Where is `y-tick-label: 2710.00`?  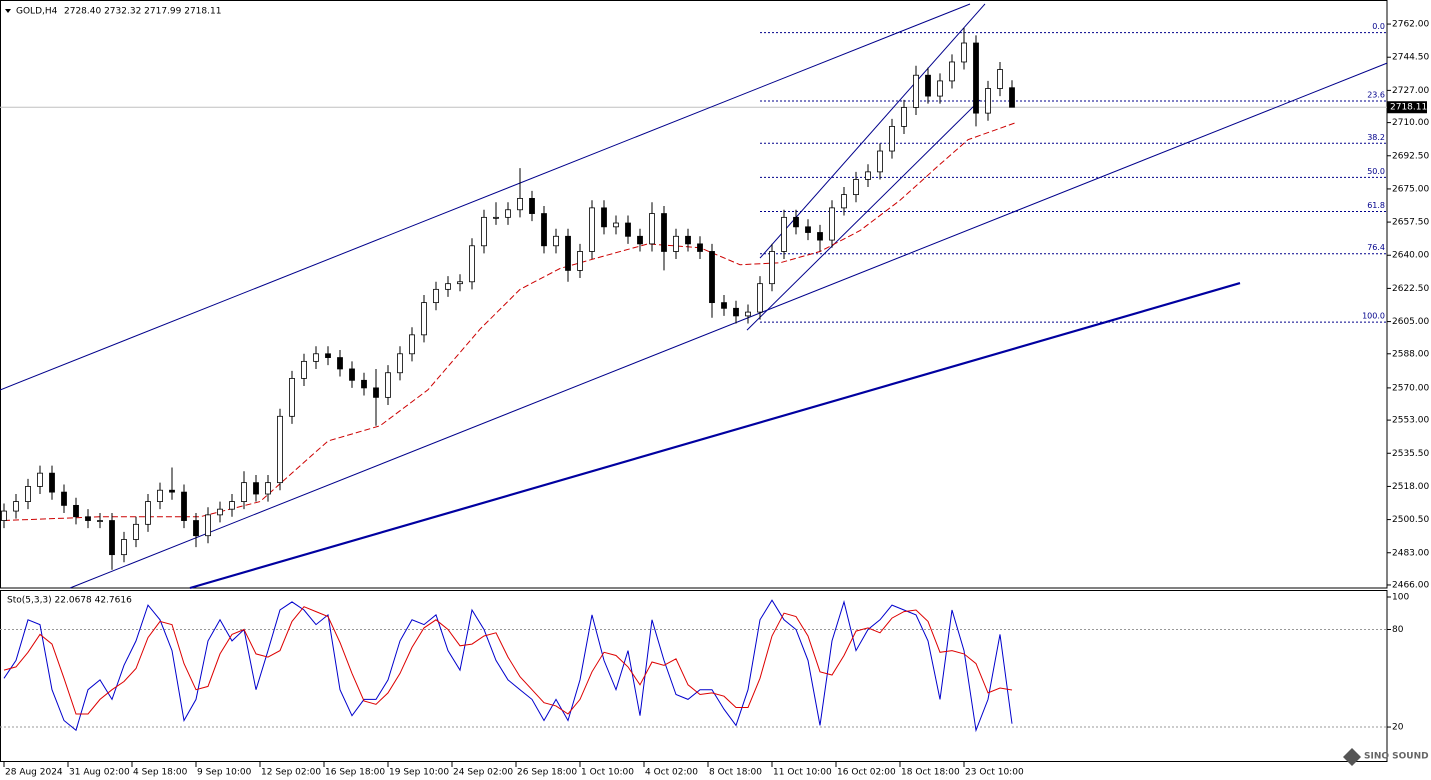 y-tick-label: 2710.00 is located at coordinates (1410, 123).